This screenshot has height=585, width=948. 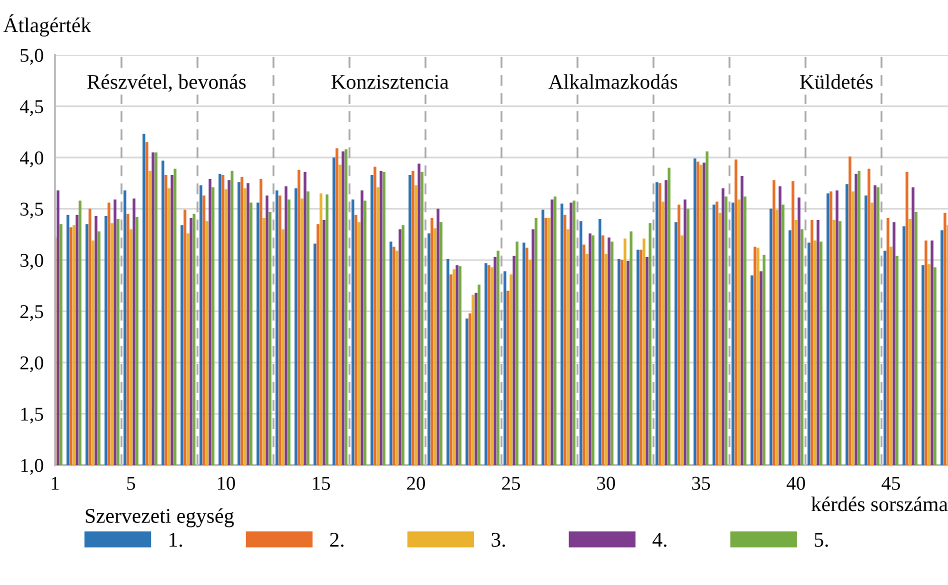 What do you see at coordinates (32, 159) in the screenshot?
I see `y-tick-label: 4,0` at bounding box center [32, 159].